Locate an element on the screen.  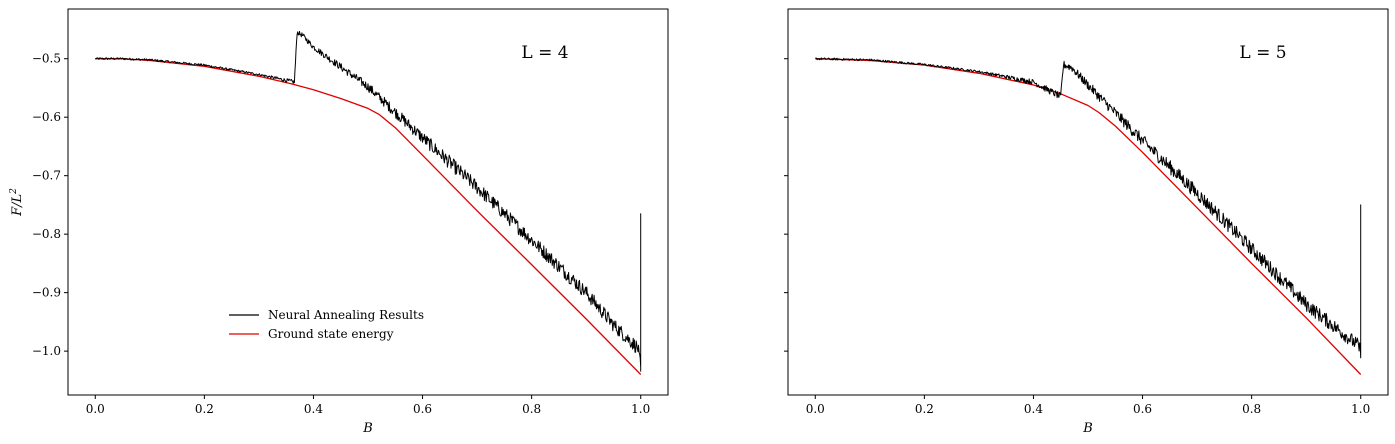
legend-label-ground: Ground state energy is located at coordinates (331, 334).